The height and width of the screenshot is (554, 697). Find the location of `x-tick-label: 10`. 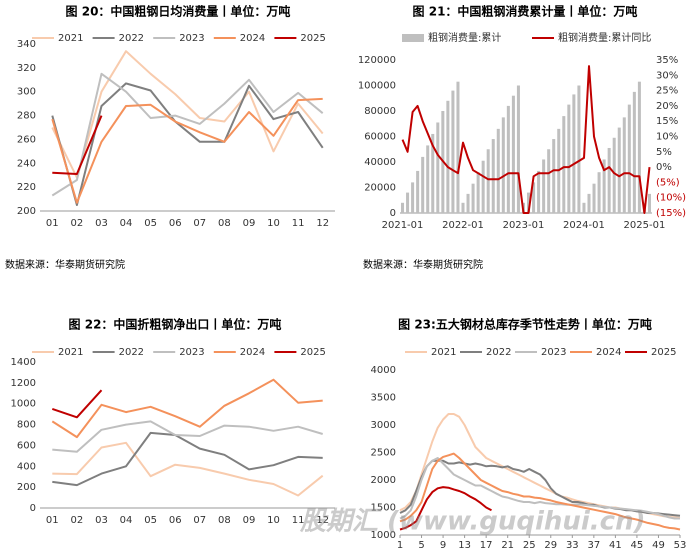

x-tick-label: 10 is located at coordinates (273, 223).